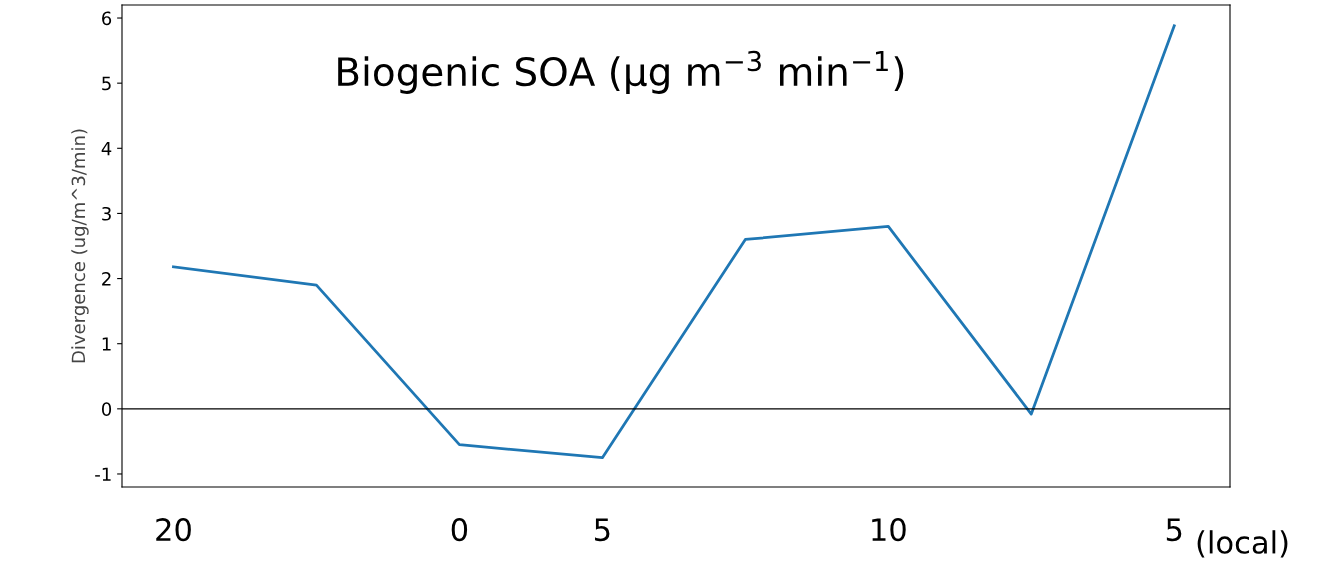 The image size is (1322, 569). I want to click on y-tick-label: 0, so click(106, 409).